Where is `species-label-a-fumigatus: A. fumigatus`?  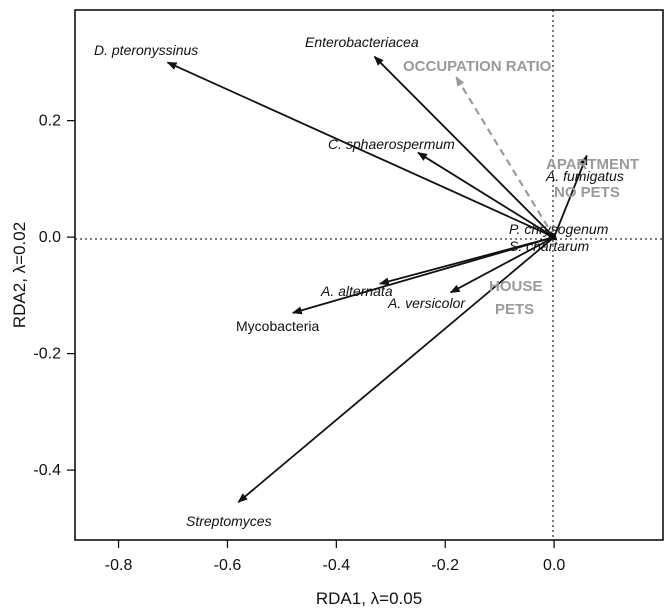
species-label-a-fumigatus: A. fumigatus is located at coordinates (584, 176).